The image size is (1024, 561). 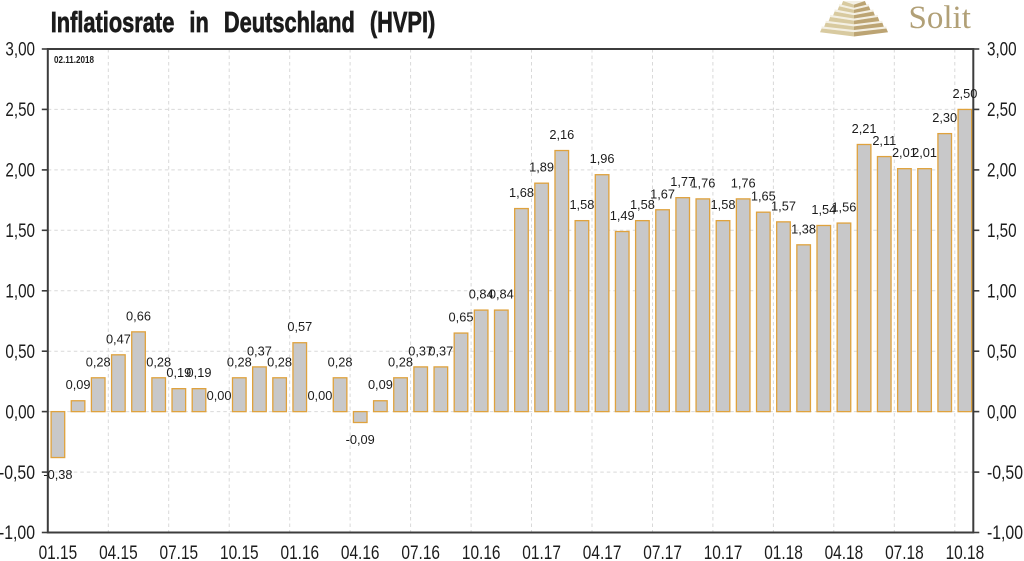 What do you see at coordinates (481, 552) in the screenshot?
I see `svg-text: 10.16` at bounding box center [481, 552].